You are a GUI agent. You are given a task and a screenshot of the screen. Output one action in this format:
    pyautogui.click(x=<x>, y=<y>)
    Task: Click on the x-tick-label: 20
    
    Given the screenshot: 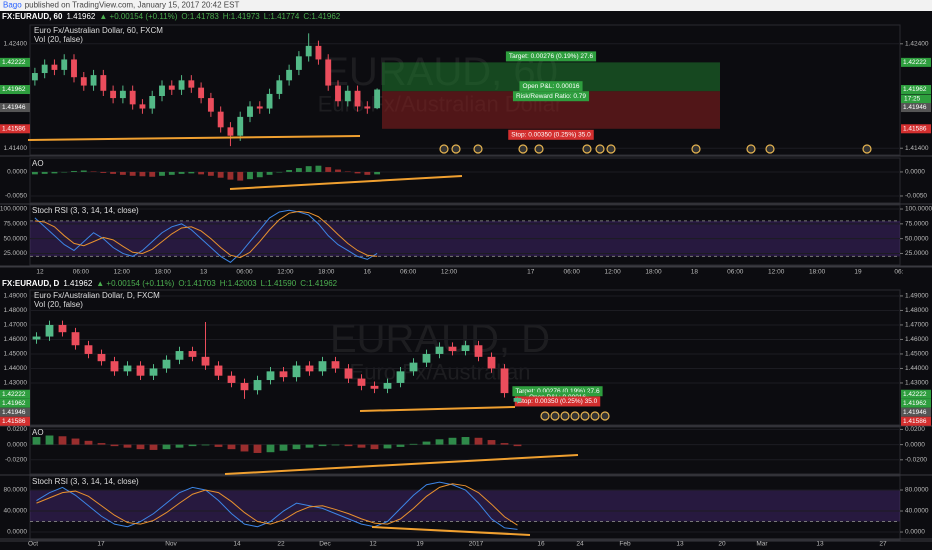 What is the action you would take?
    pyautogui.click(x=722, y=544)
    